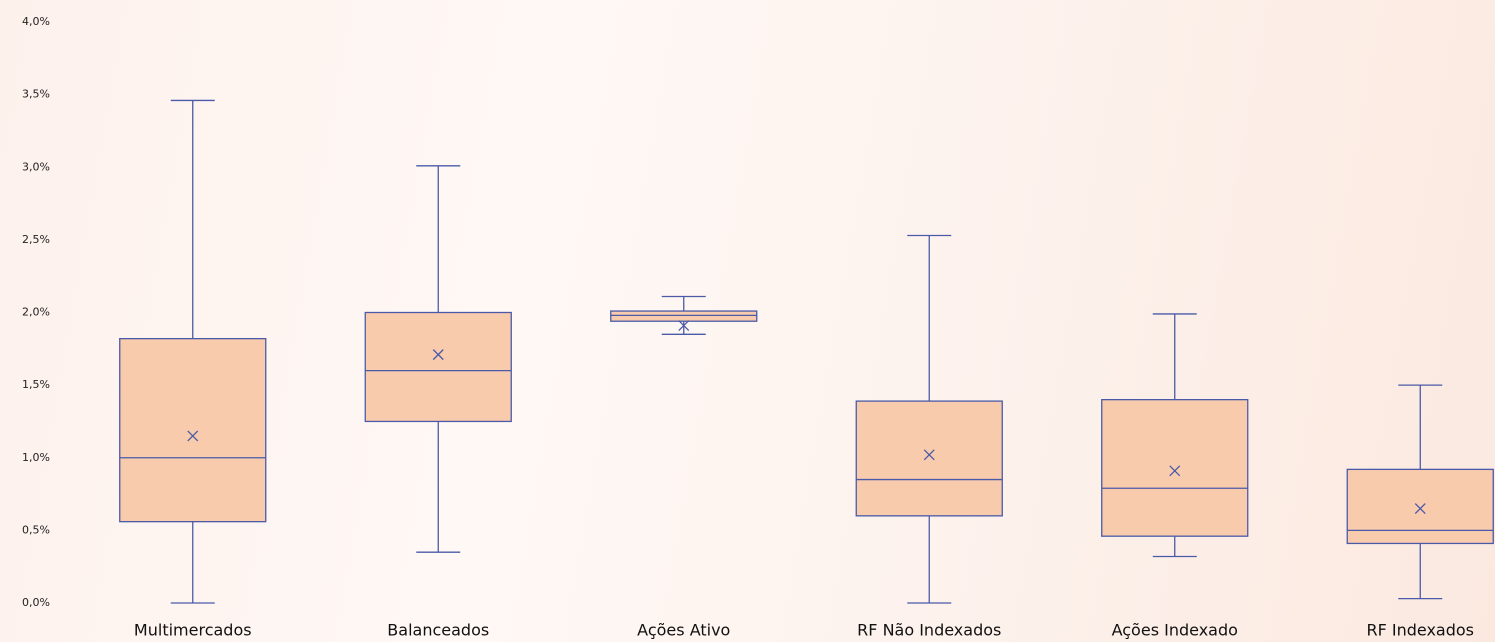  What do you see at coordinates (36, 602) in the screenshot?
I see `y-tick-label: 0,0%` at bounding box center [36, 602].